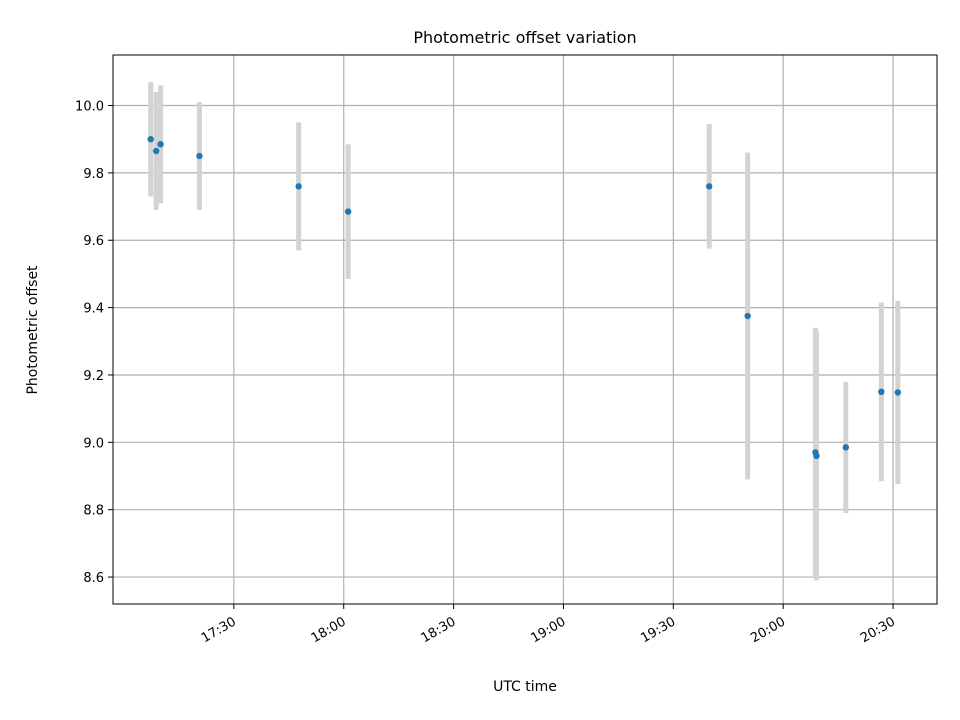  What do you see at coordinates (94, 343) in the screenshot?
I see `y-axis-ticks: 8.6 8.8 9.0 9.2 9.4 9.6 9.8 10.0` at bounding box center [94, 343].